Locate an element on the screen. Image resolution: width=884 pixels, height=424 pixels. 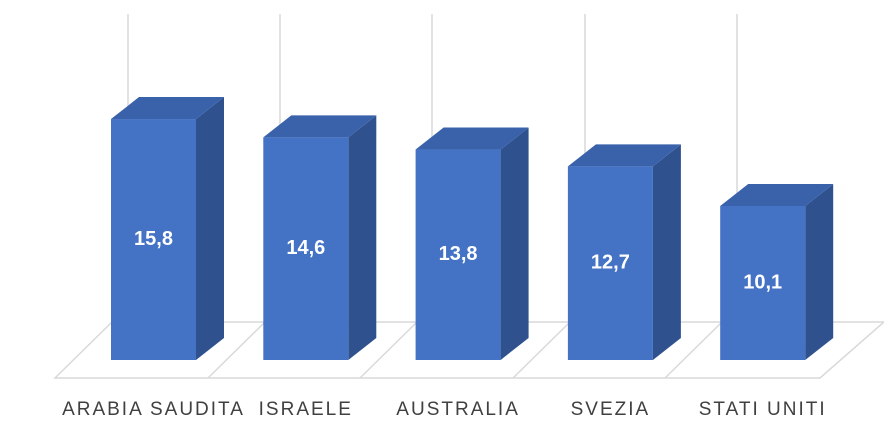
value-label: 15,8 is located at coordinates (153, 239).